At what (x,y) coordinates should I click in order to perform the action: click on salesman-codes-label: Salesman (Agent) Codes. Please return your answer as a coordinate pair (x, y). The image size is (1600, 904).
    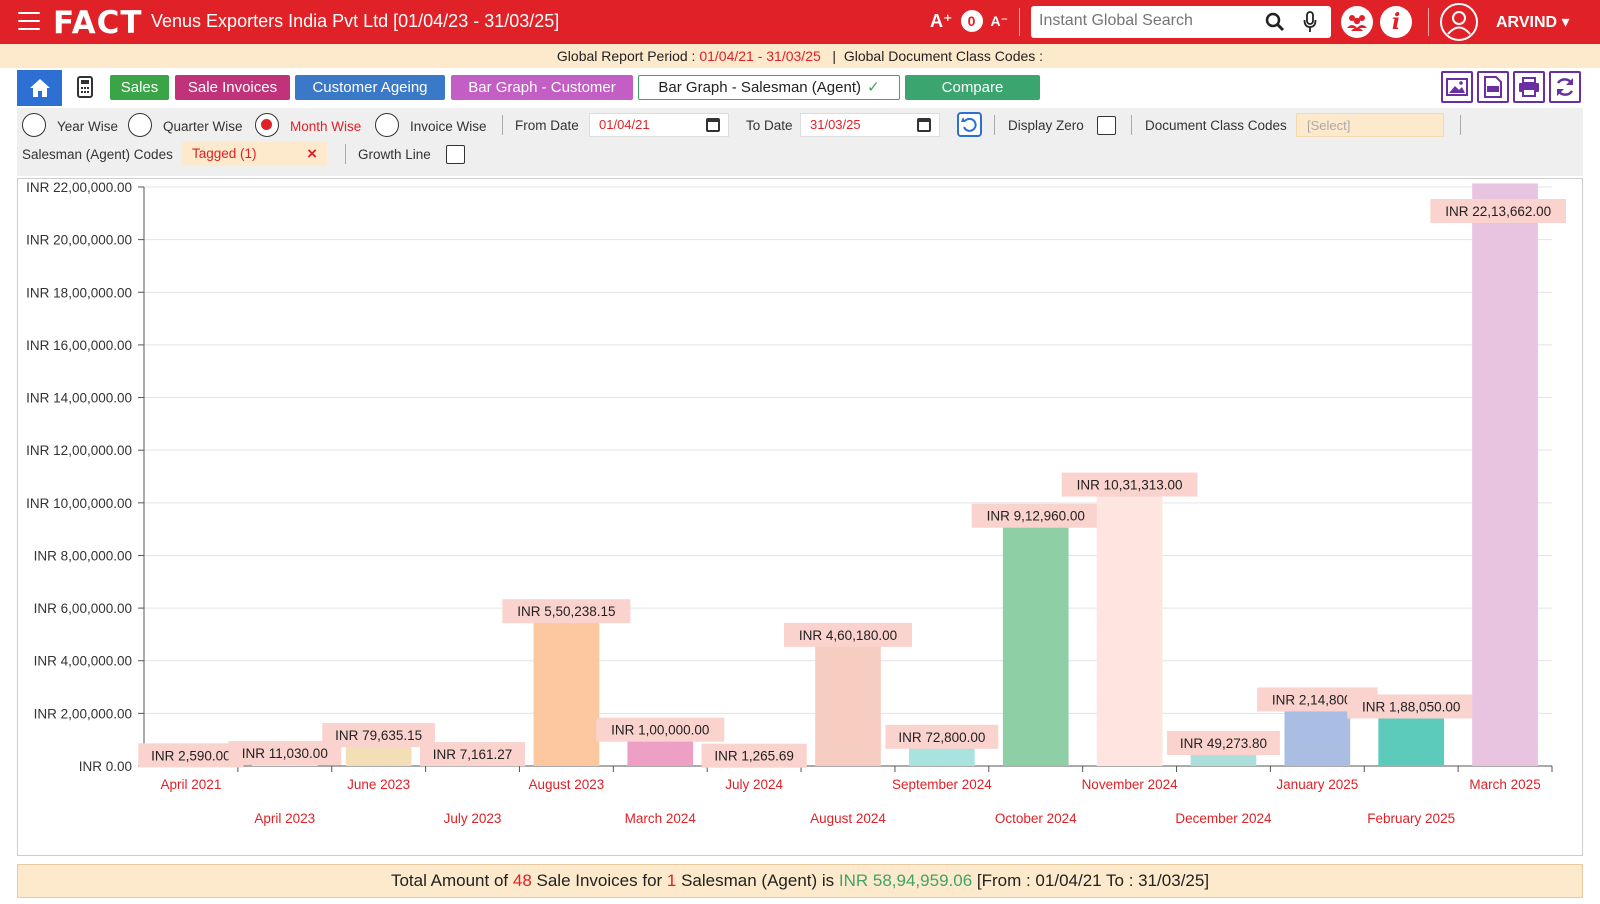
    Looking at the image, I should click on (97, 154).